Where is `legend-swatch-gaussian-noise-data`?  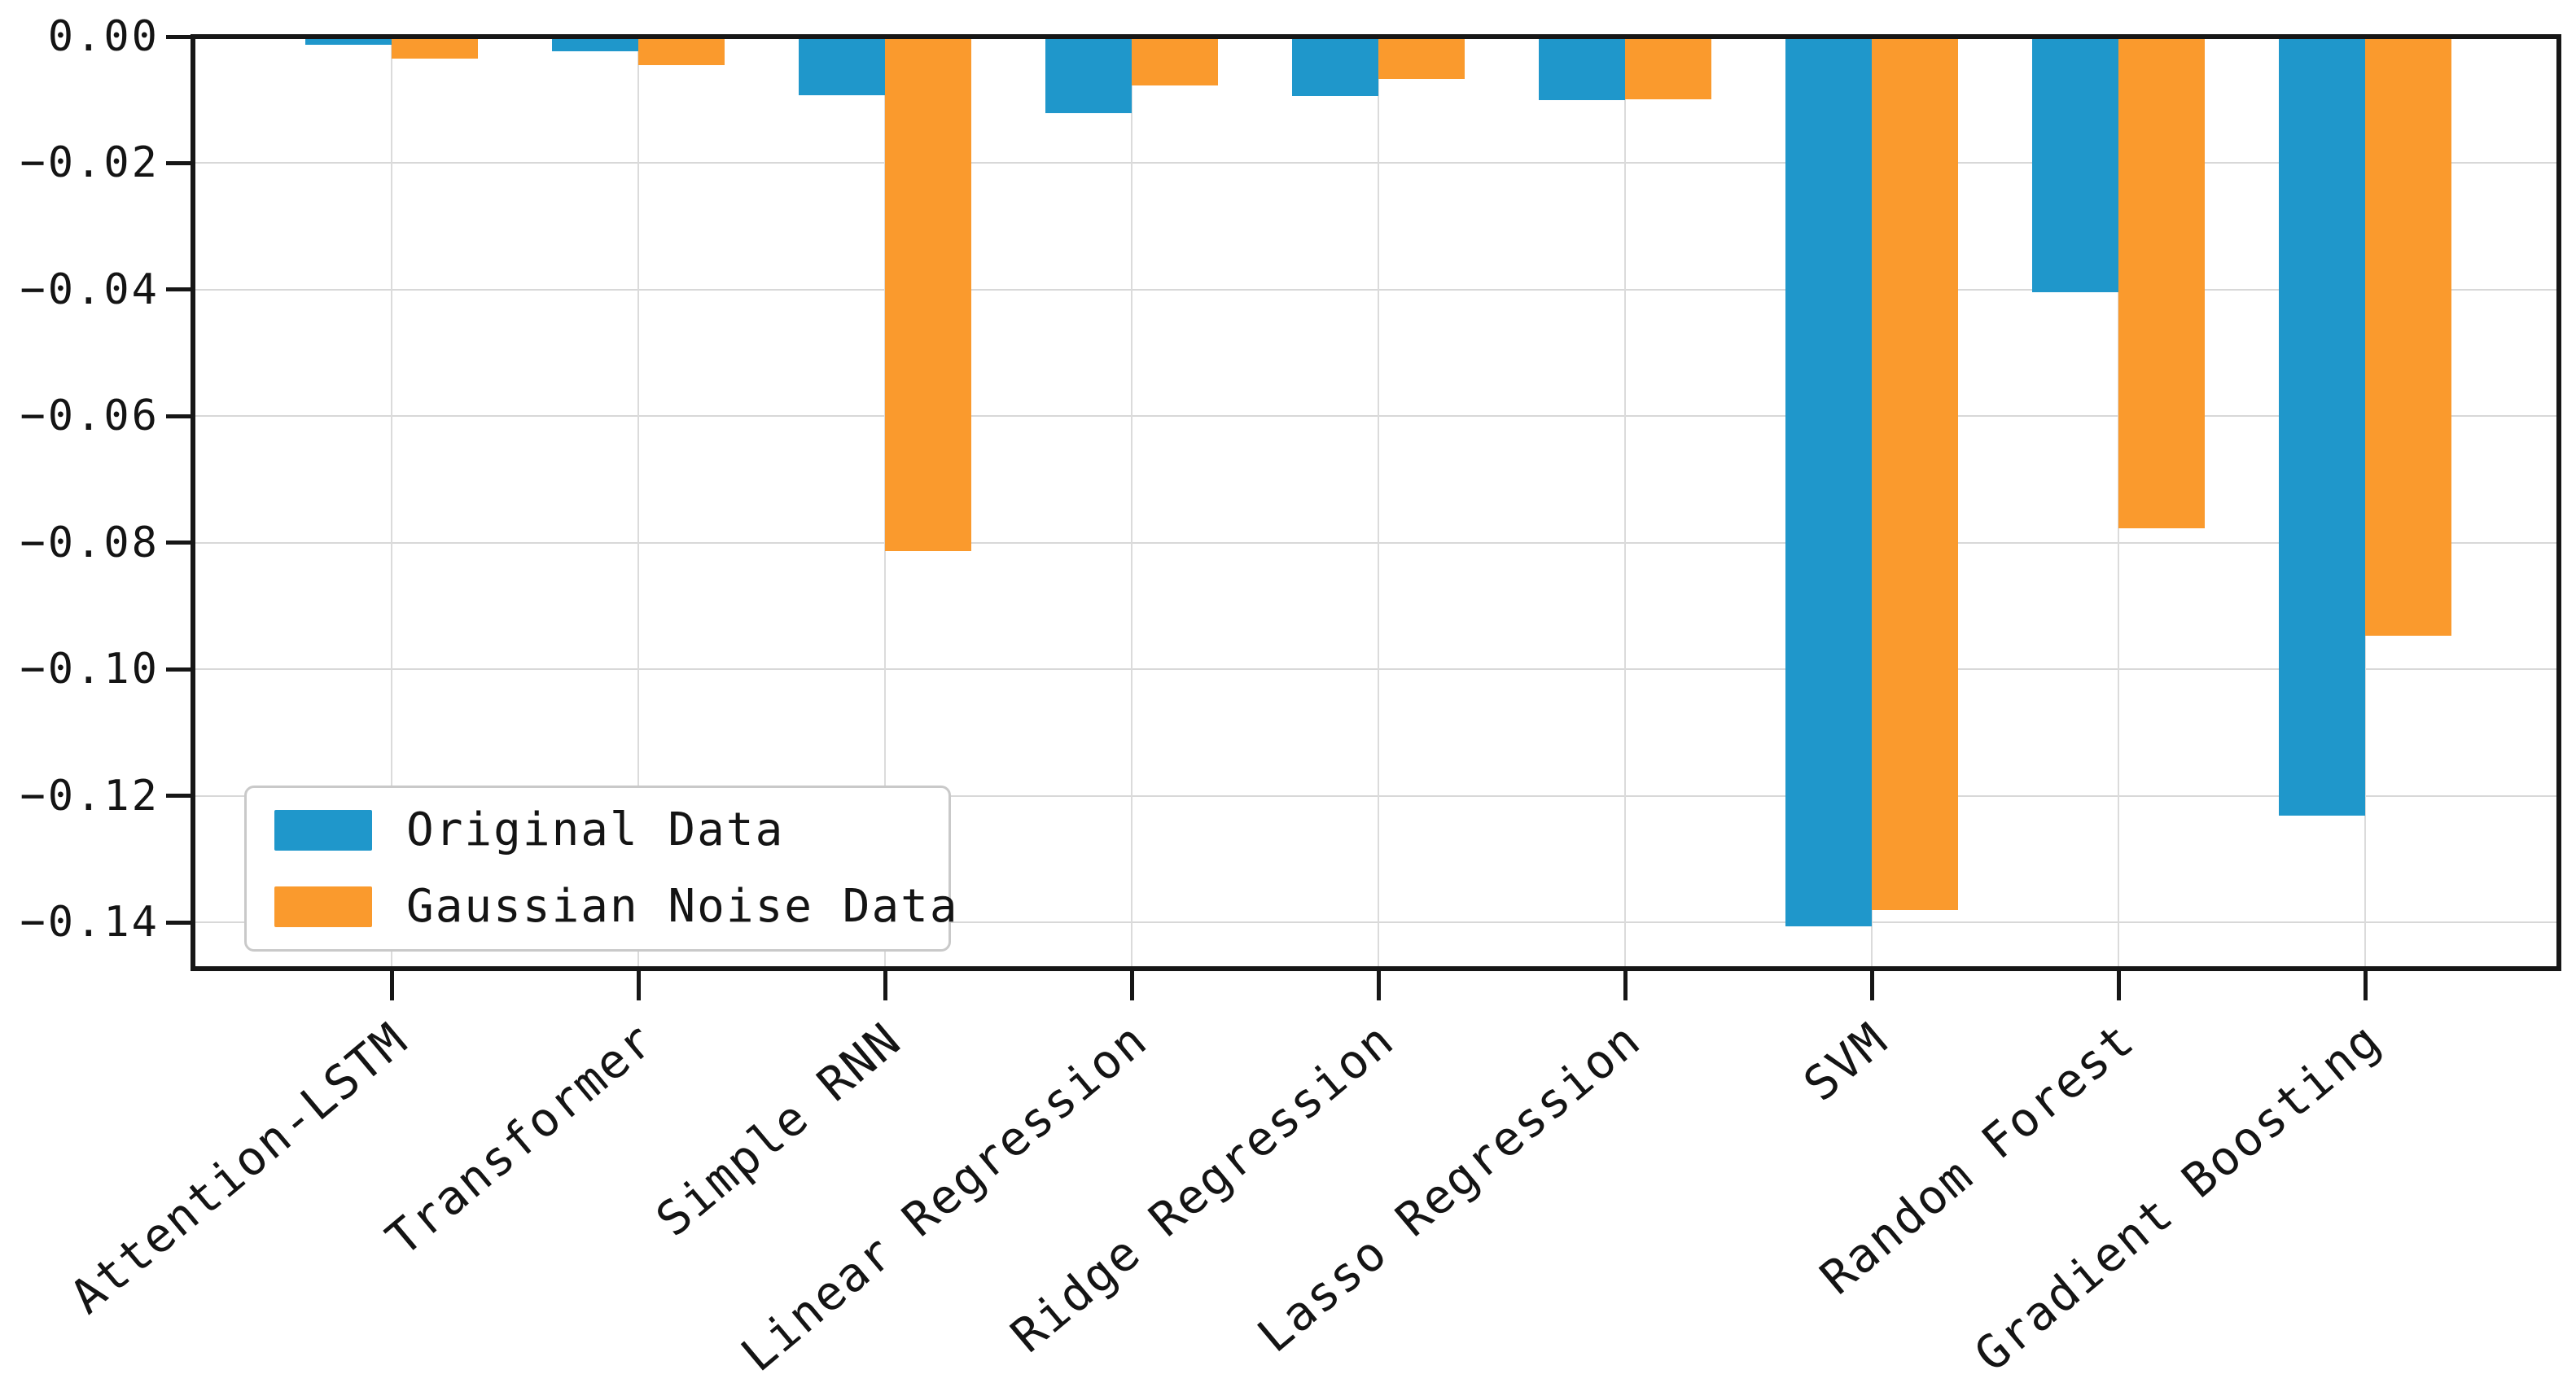
legend-swatch-gaussian-noise-data is located at coordinates (323, 907).